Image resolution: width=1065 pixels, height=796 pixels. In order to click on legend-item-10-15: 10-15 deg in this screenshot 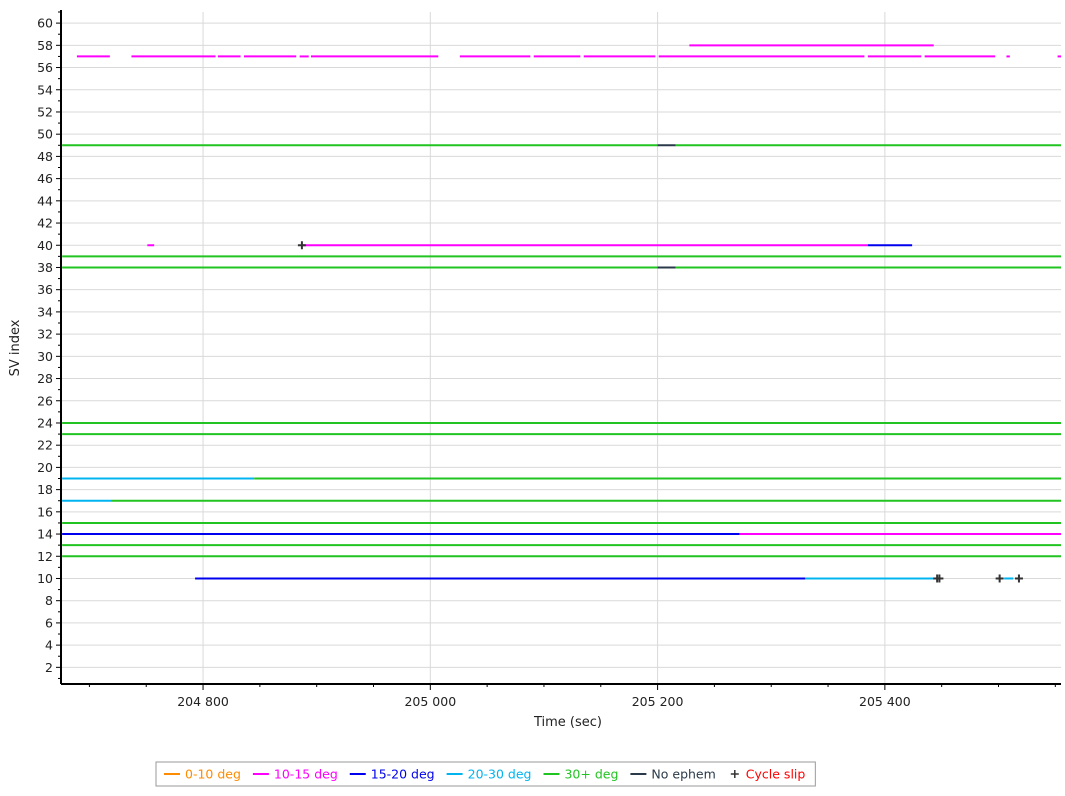, I will do `click(295, 774)`.